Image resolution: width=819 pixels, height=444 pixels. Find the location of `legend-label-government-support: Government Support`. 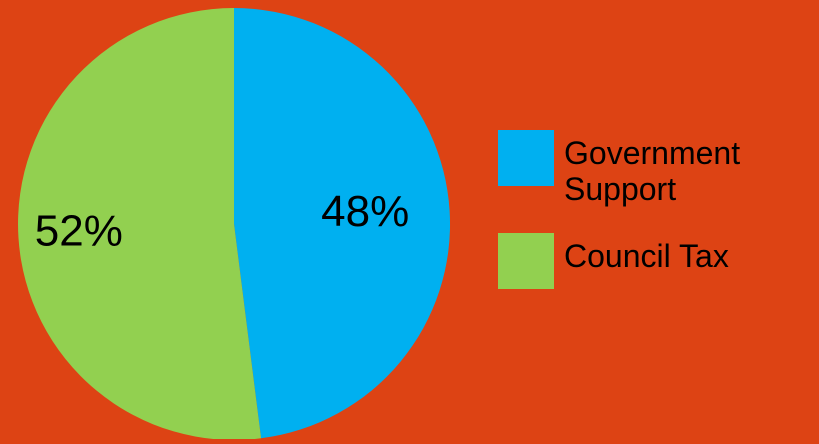

legend-label-government-support: Government Support is located at coordinates (652, 171).